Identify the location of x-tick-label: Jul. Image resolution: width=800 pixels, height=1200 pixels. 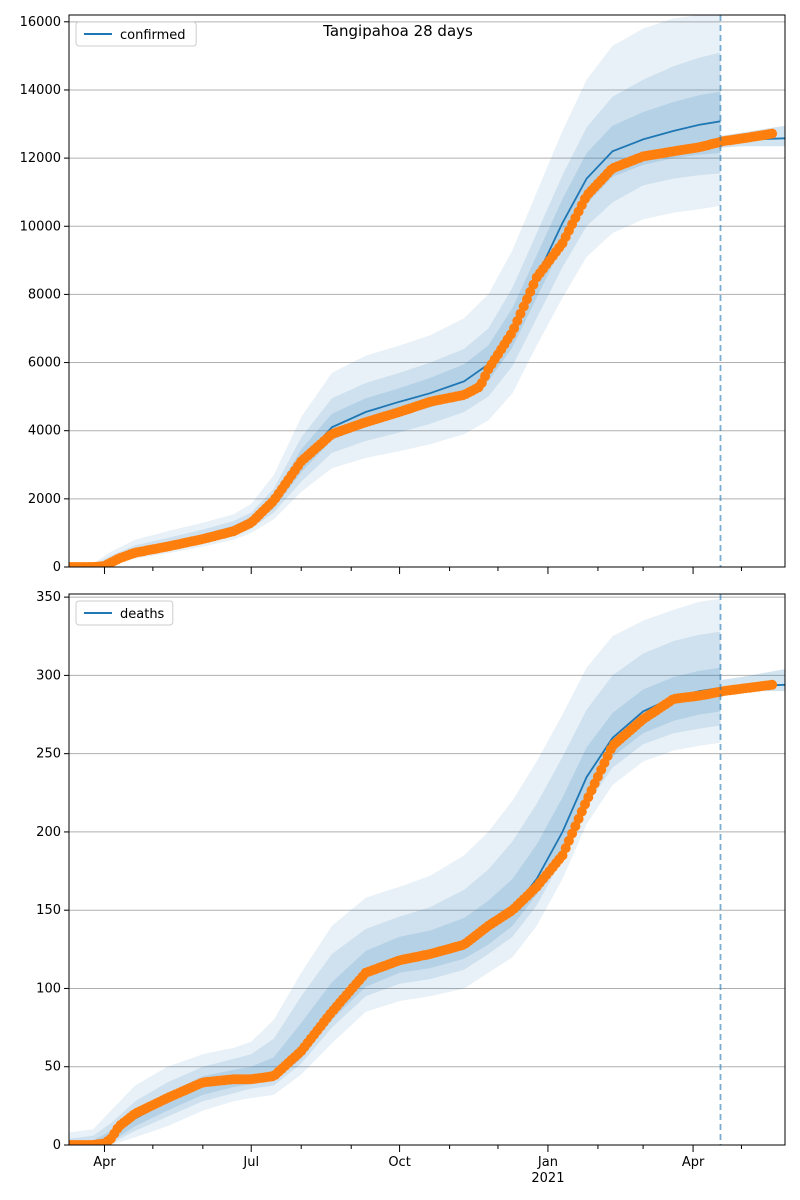
(250, 1162).